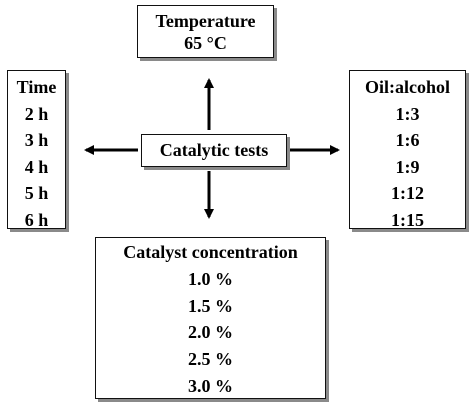 Image resolution: width=474 pixels, height=410 pixels. What do you see at coordinates (205, 21) in the screenshot?
I see `temperature-title: Temperature` at bounding box center [205, 21].